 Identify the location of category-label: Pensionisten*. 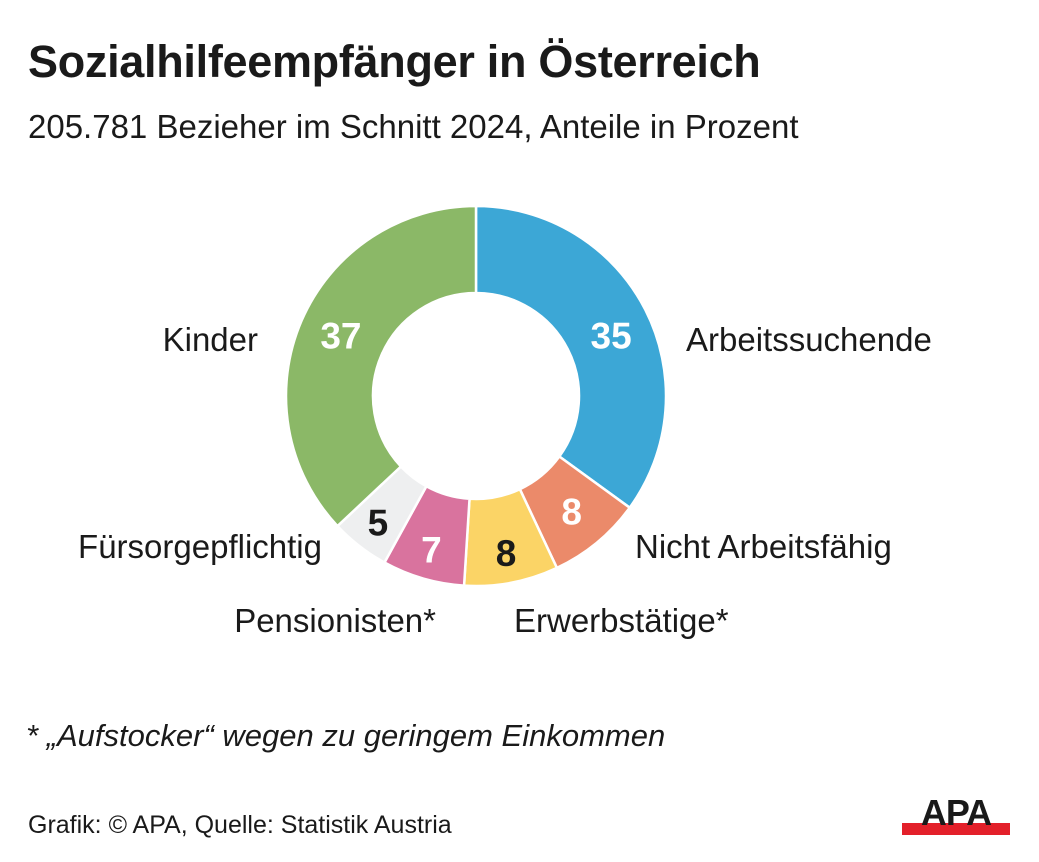
(335, 620).